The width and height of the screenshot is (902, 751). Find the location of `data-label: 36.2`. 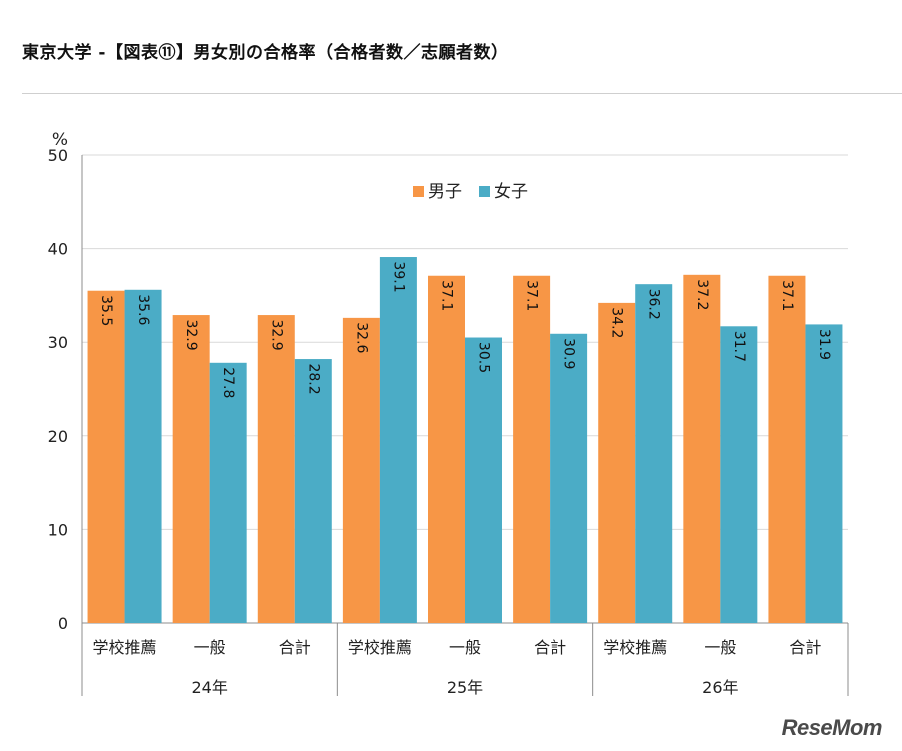

data-label: 36.2 is located at coordinates (654, 304).